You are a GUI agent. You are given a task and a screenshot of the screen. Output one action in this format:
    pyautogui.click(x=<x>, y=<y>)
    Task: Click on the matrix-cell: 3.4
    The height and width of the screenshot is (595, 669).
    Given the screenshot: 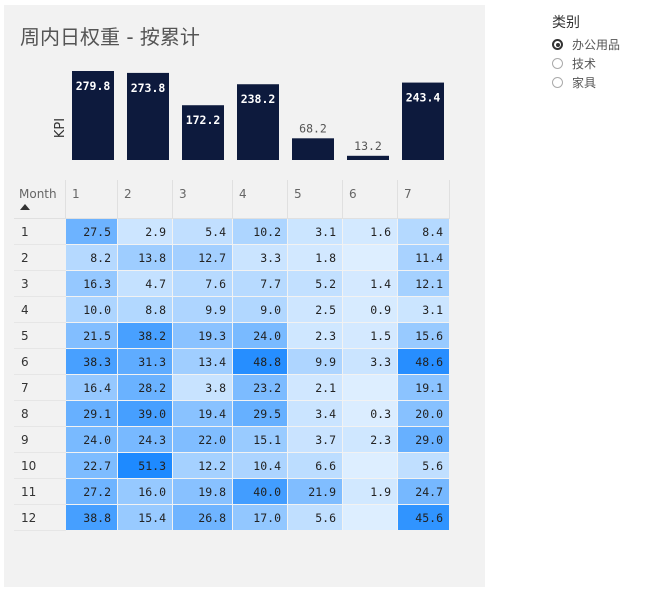 What is the action you would take?
    pyautogui.click(x=315, y=413)
    